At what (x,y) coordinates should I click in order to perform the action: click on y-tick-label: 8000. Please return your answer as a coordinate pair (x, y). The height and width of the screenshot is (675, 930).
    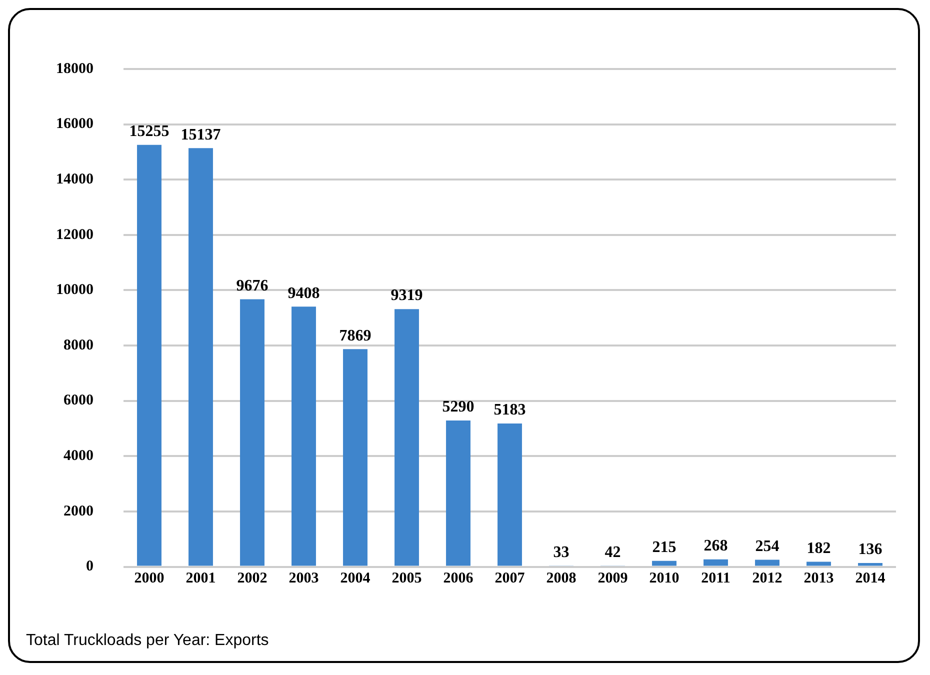
    Looking at the image, I should click on (79, 345).